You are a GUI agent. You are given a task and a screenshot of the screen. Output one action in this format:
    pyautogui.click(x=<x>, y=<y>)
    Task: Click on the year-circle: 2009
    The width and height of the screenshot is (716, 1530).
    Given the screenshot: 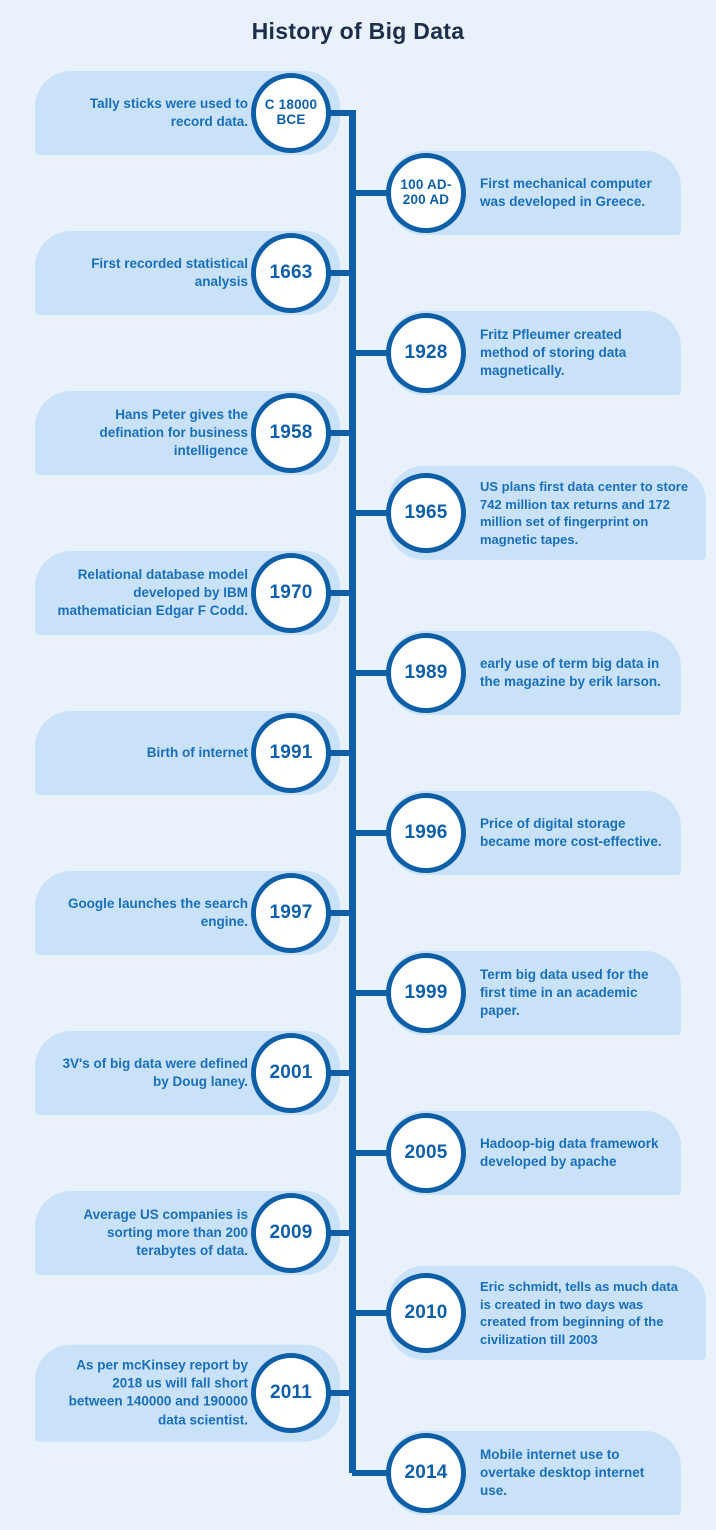 What is the action you would take?
    pyautogui.click(x=291, y=1233)
    